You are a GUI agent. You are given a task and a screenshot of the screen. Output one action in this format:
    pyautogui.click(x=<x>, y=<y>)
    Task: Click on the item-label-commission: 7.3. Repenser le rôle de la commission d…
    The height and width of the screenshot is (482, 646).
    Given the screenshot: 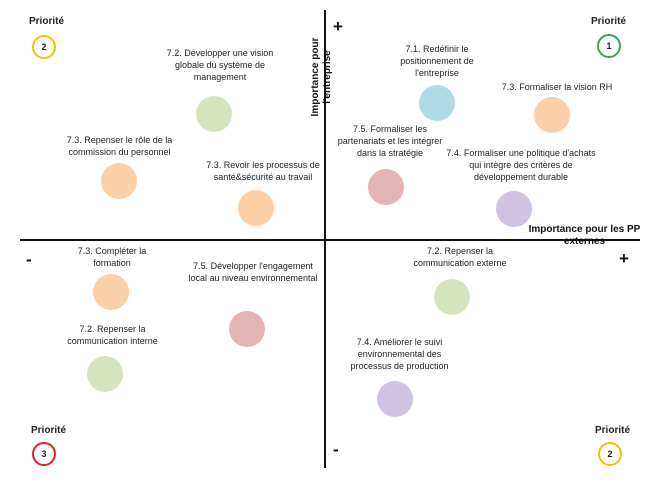 What is the action you would take?
    pyautogui.click(x=119, y=146)
    